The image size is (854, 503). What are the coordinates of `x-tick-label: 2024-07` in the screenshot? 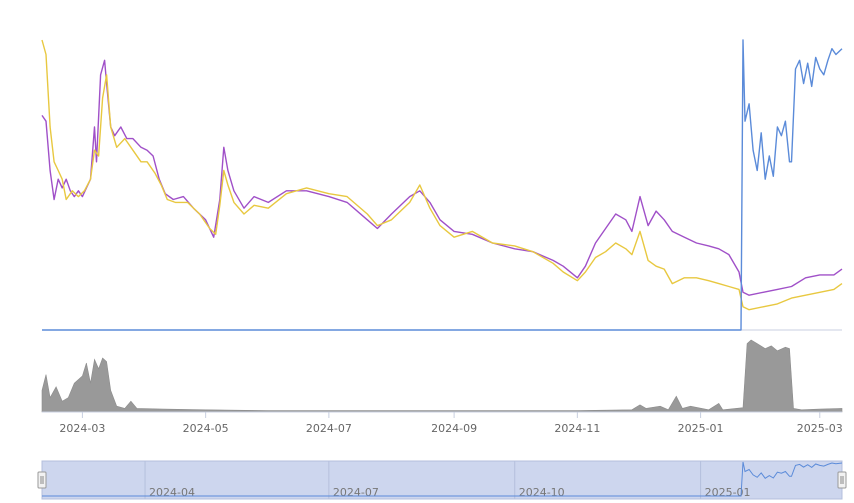 It's located at (329, 428).